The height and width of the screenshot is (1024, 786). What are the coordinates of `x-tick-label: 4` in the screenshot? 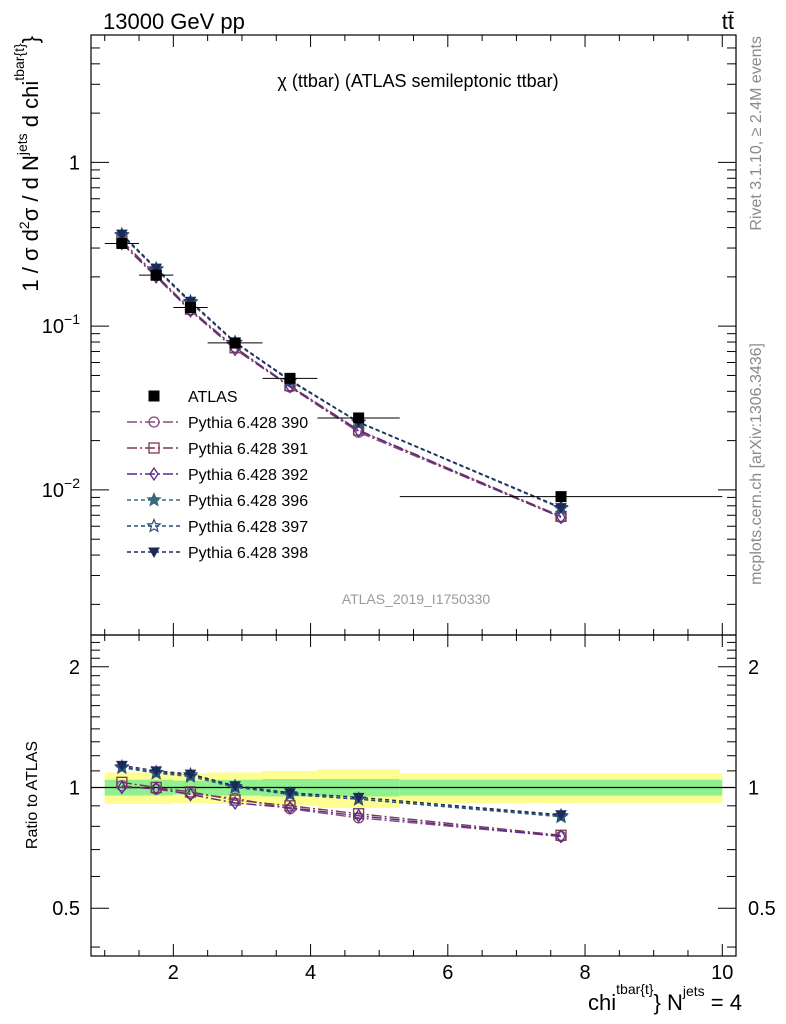 It's located at (310, 973).